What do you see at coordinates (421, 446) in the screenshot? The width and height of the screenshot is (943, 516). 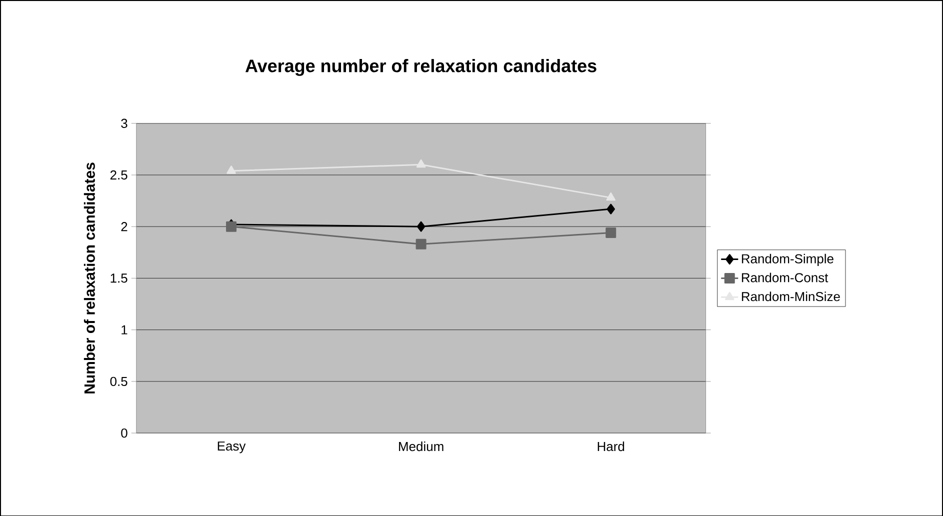 I see `x-tick-label: Medium` at bounding box center [421, 446].